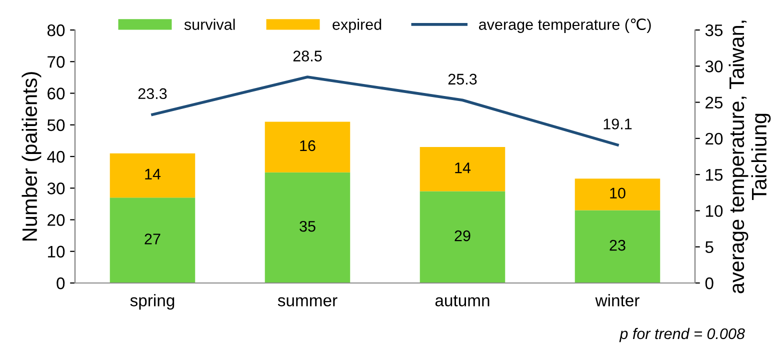  What do you see at coordinates (32, 156) in the screenshot?
I see `y-axis-title: Number (paitients)` at bounding box center [32, 156].